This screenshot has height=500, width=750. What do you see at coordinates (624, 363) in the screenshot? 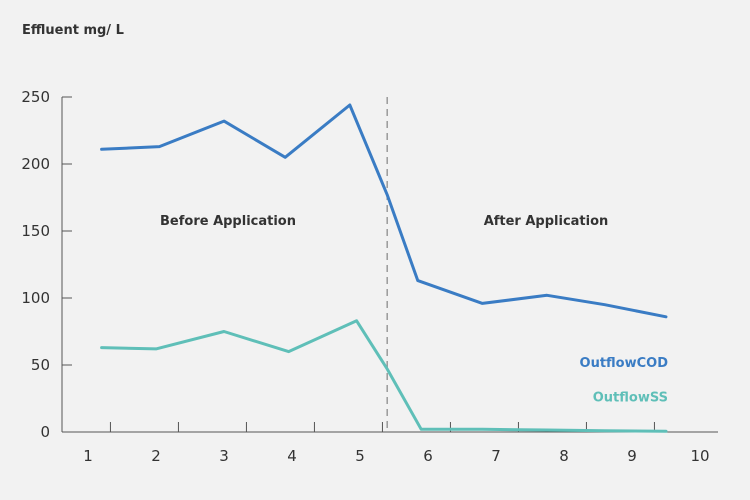
I see `series-label-outflowcod: OutflowCOD` at bounding box center [624, 363].